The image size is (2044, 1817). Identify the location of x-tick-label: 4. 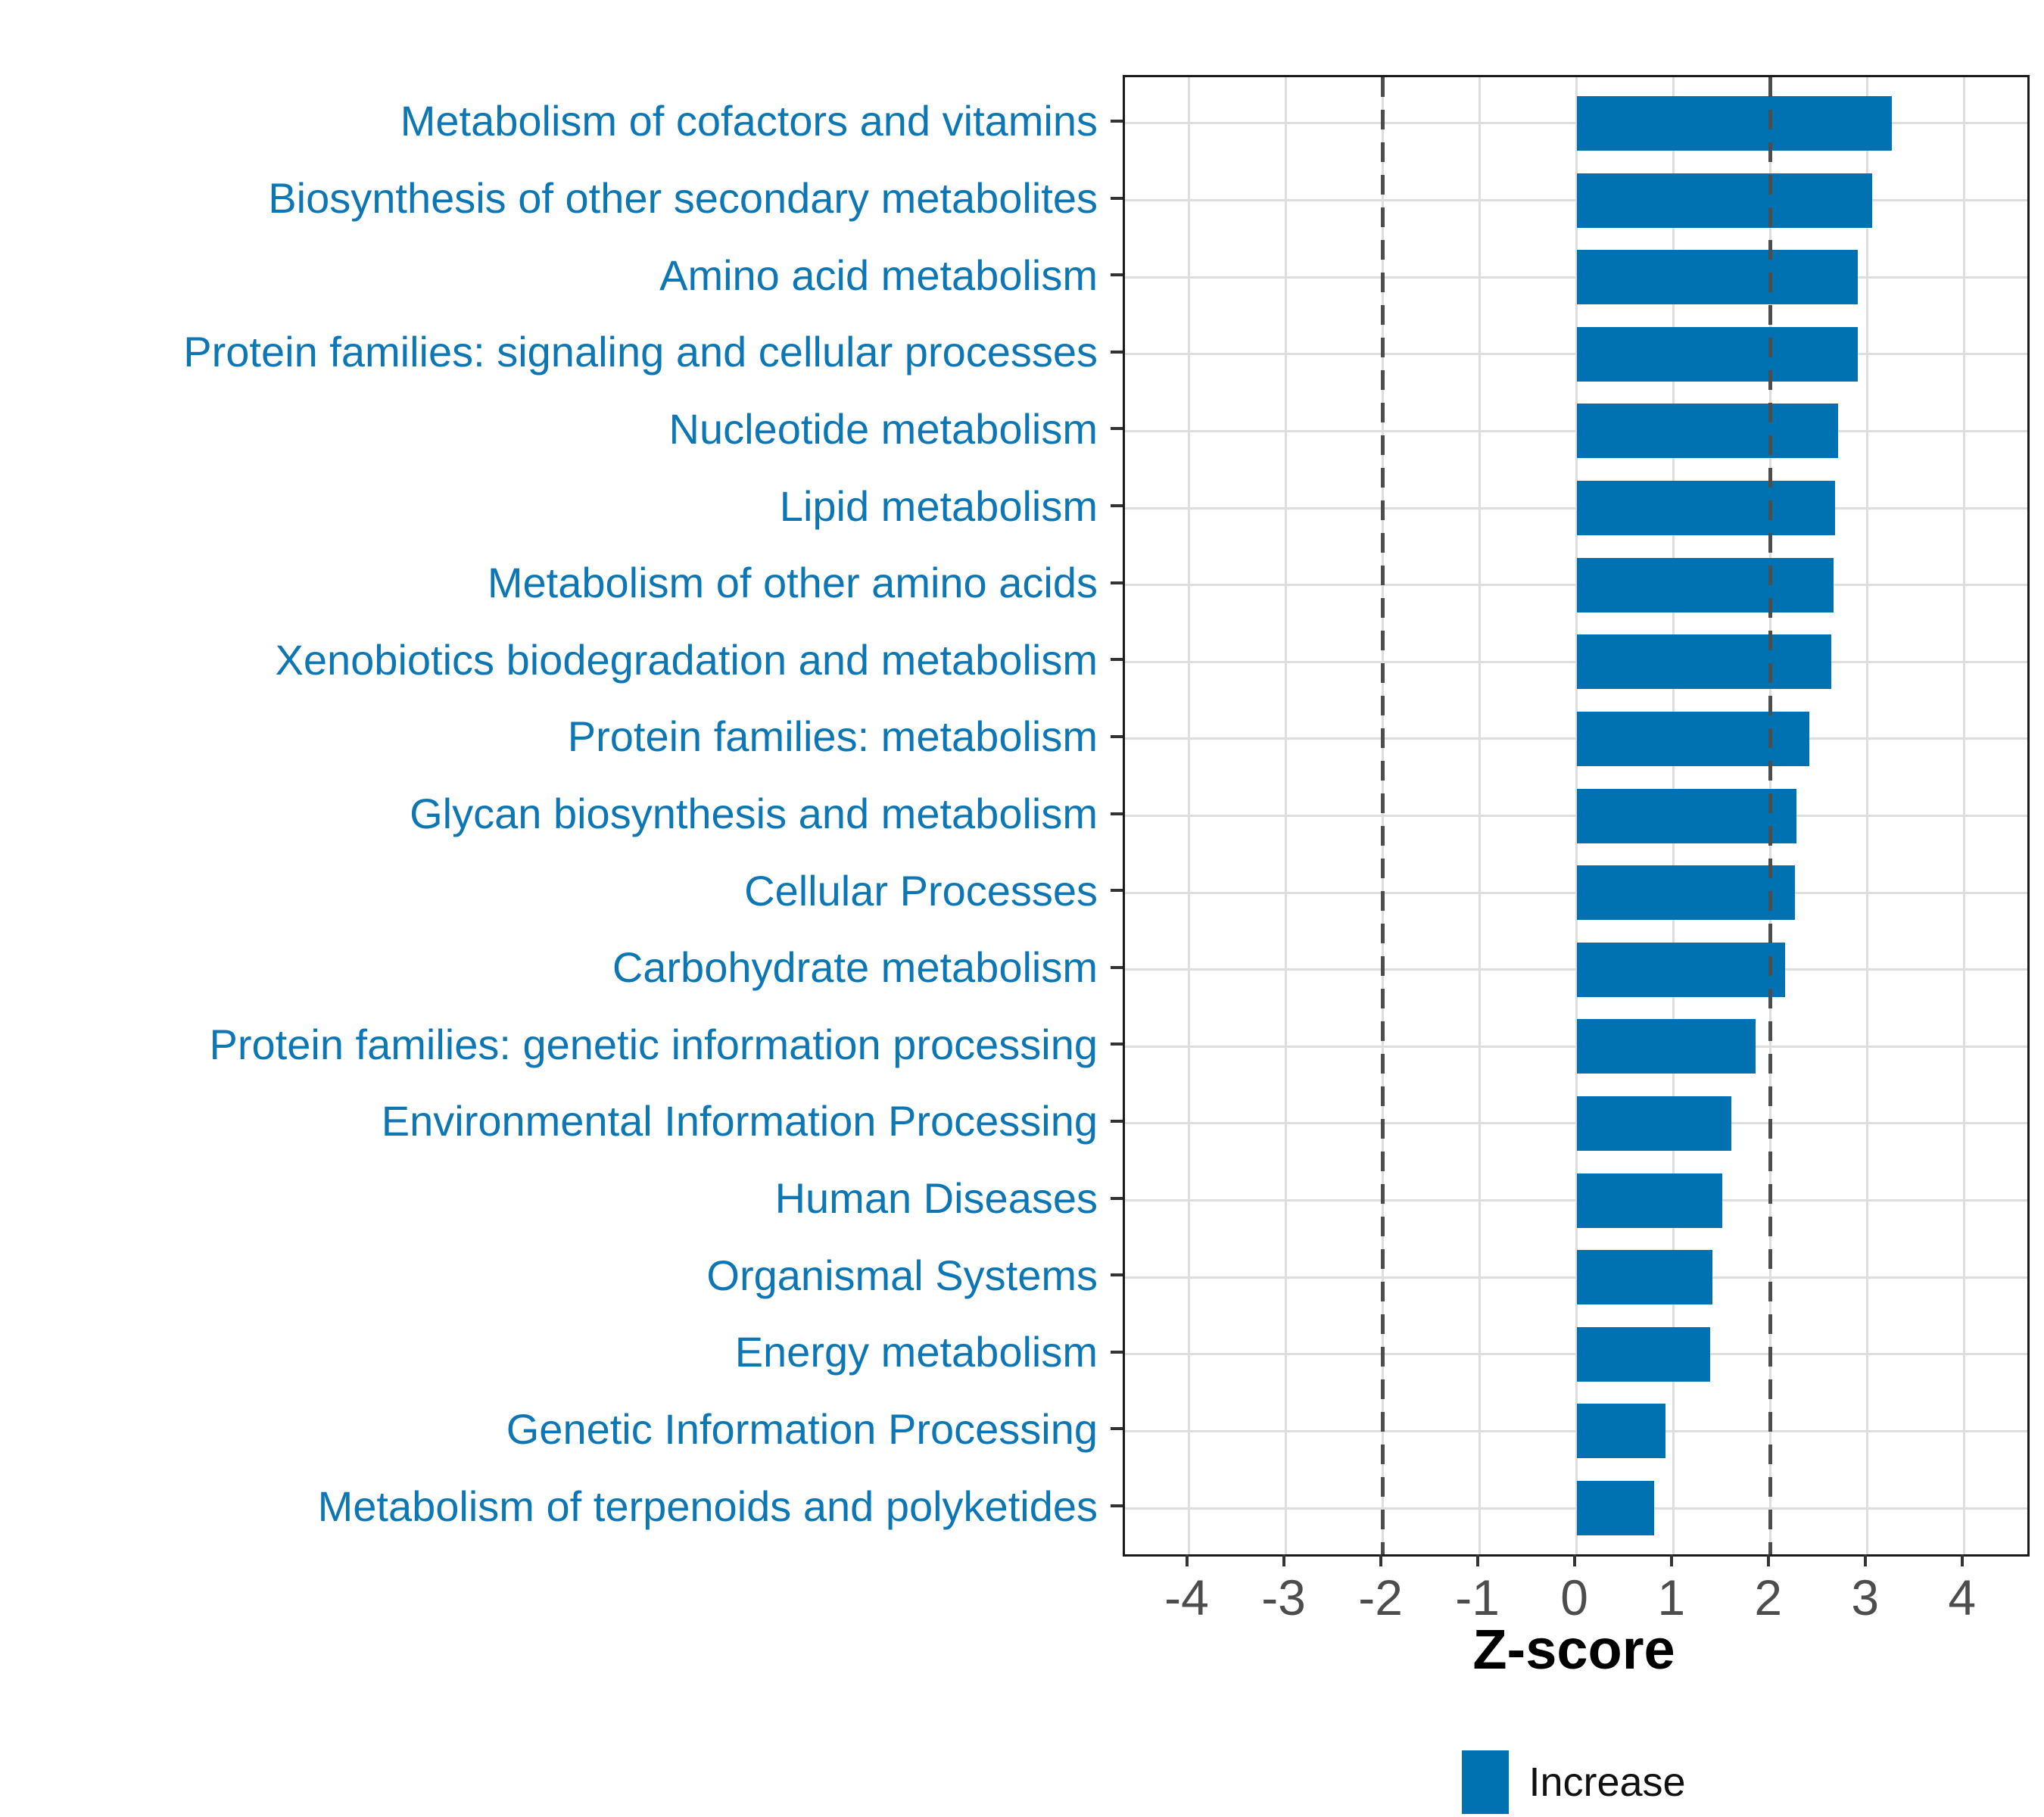
(1962, 1597).